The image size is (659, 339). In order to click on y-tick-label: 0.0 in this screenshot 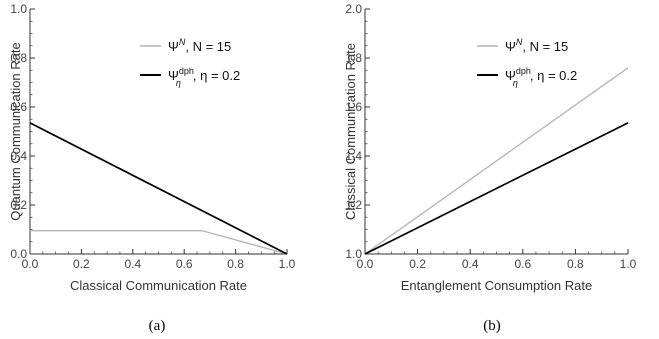, I will do `click(18, 254)`.